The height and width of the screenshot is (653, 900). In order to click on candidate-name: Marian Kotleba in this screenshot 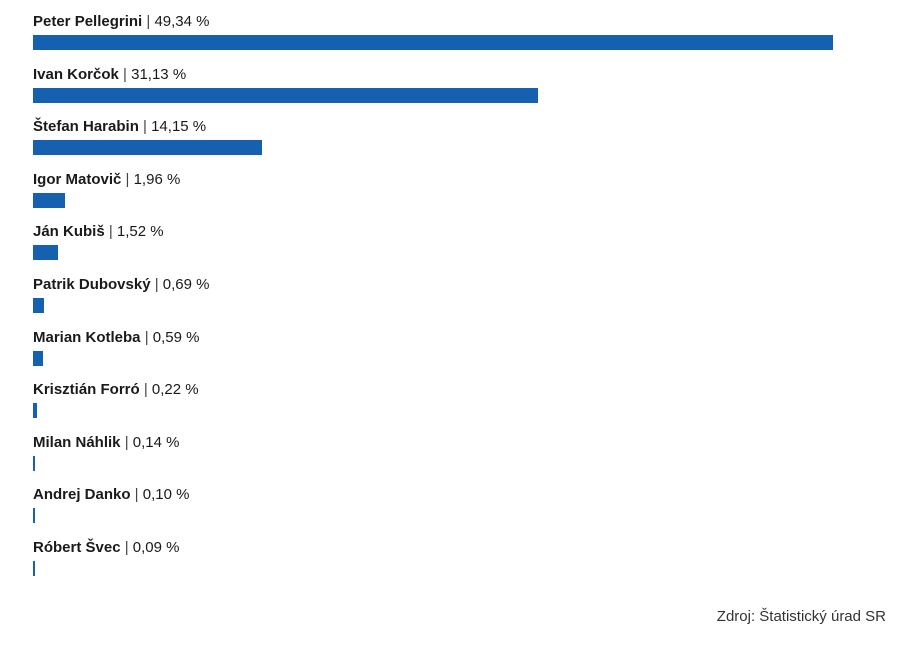, I will do `click(87, 337)`.